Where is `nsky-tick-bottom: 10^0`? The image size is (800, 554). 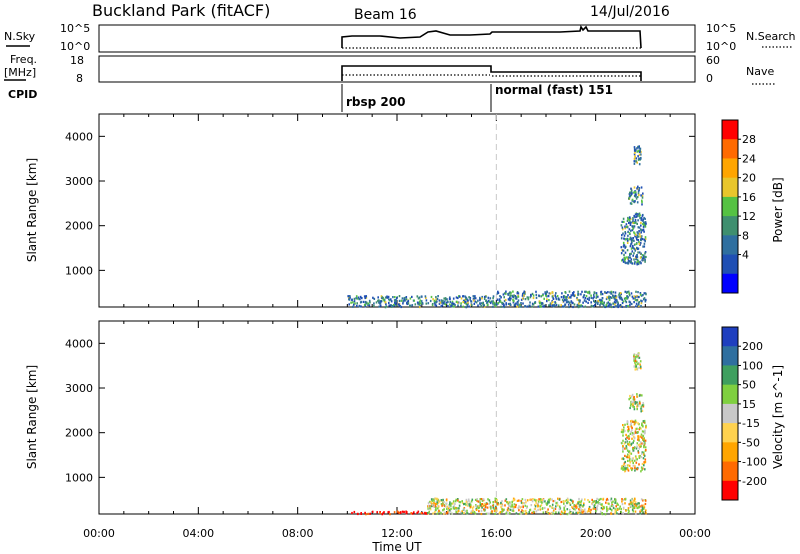 nsky-tick-bottom: 10^0 is located at coordinates (75, 46).